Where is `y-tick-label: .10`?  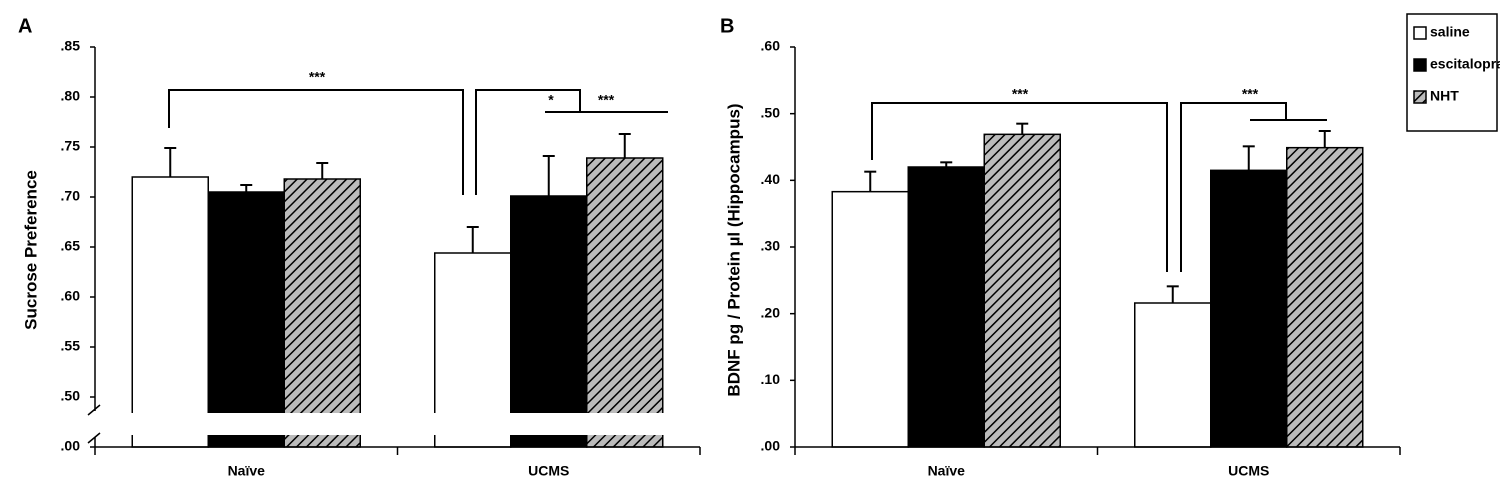 y-tick-label: .10 is located at coordinates (771, 379).